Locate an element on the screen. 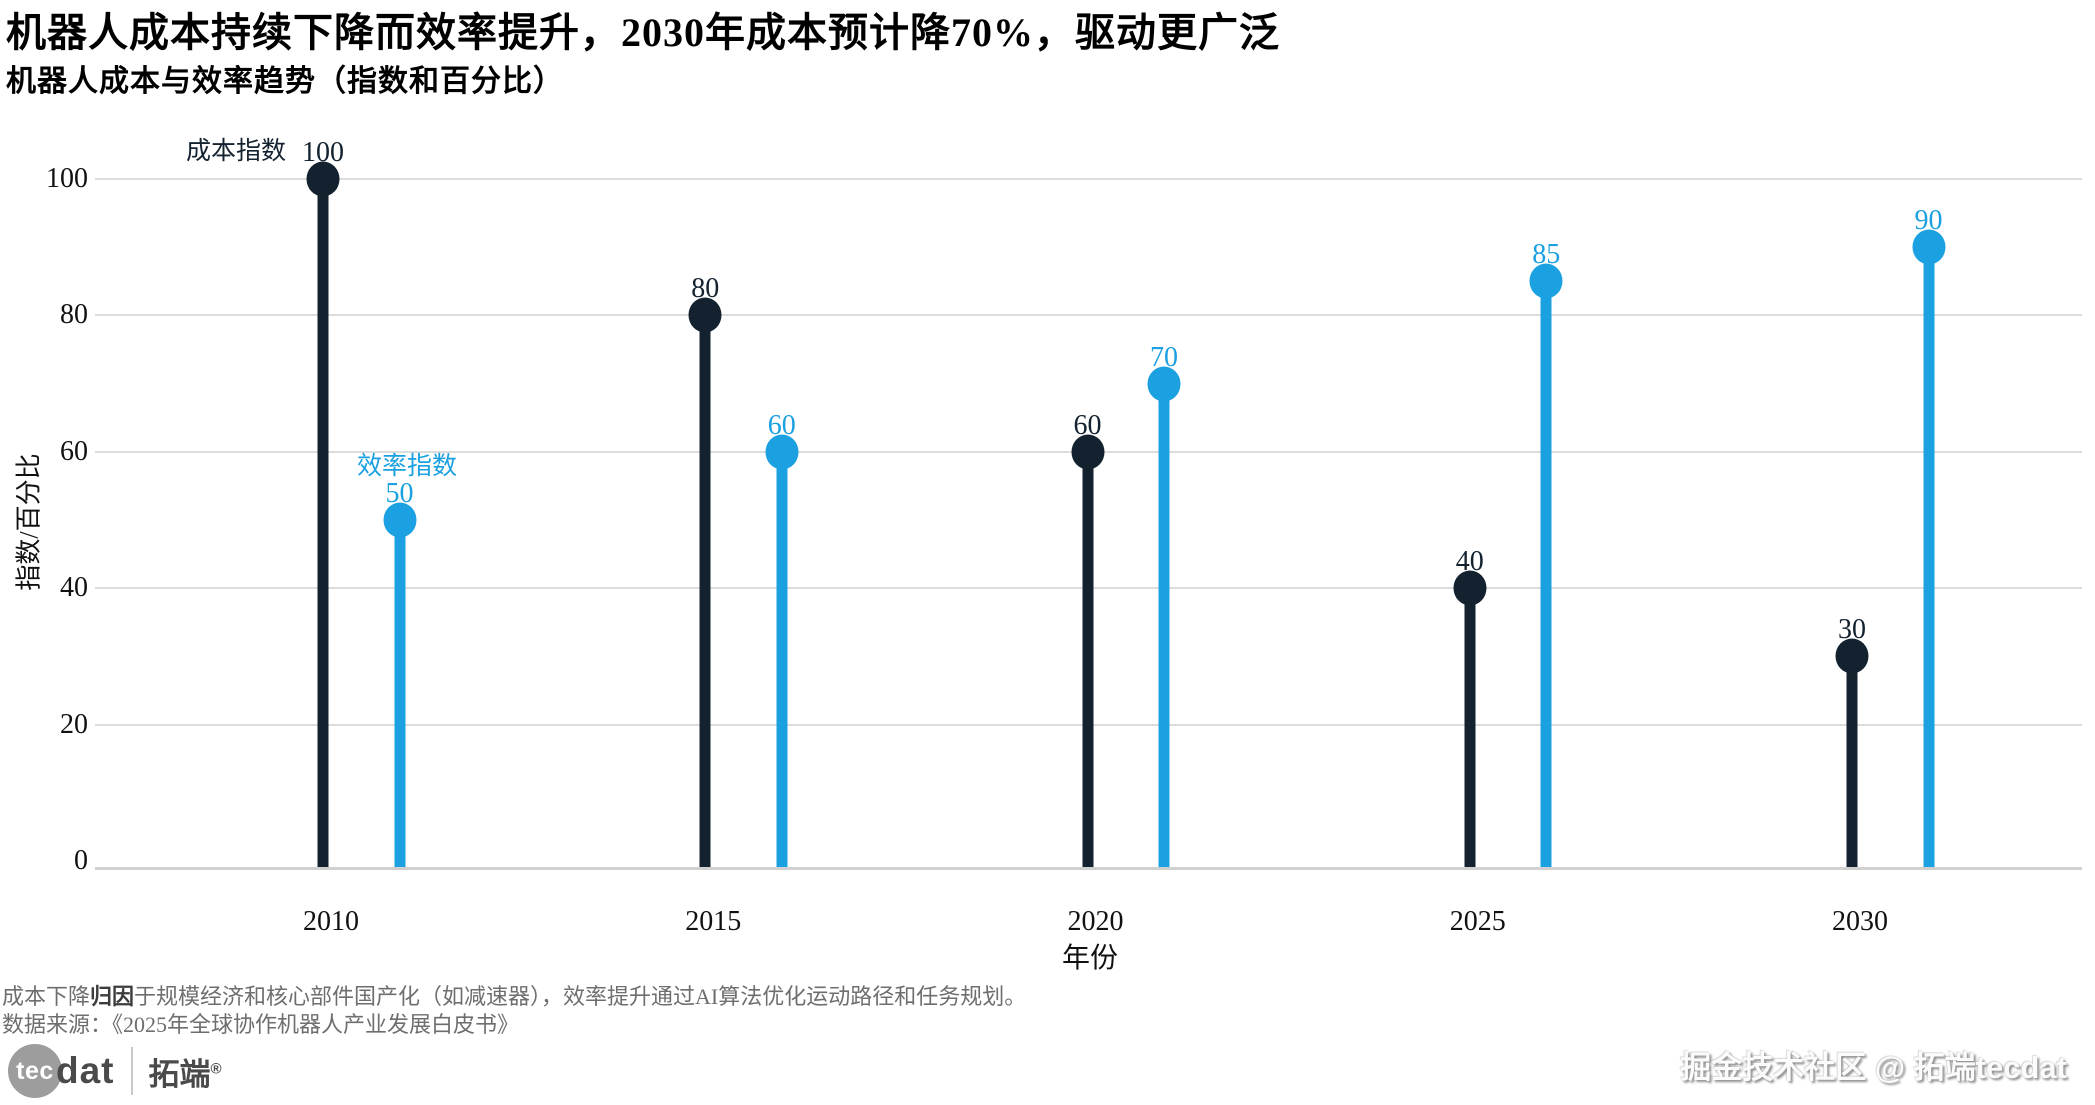 This screenshot has width=2095, height=1105. logo-cjk-text: 拓端® is located at coordinates (185, 1074).